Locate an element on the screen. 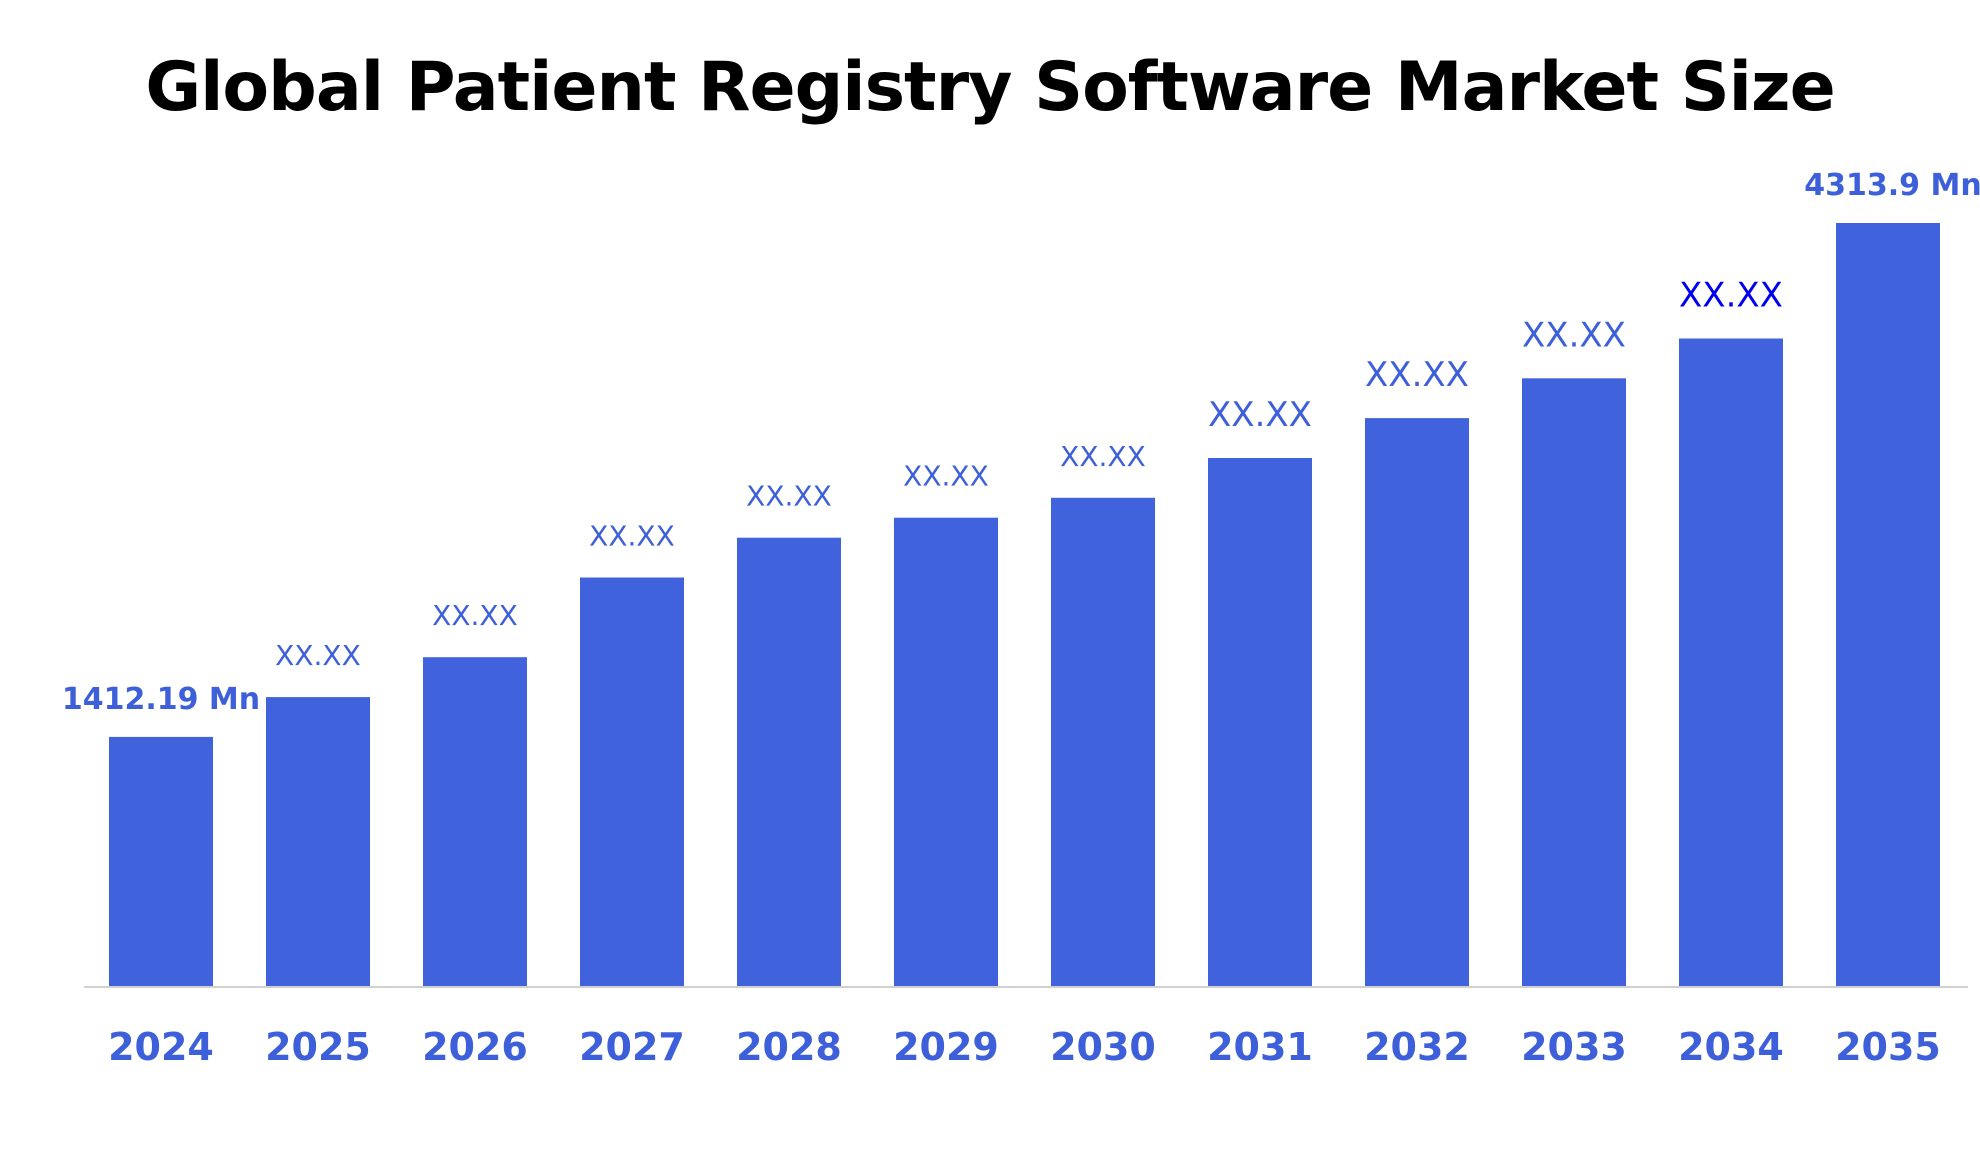 Image resolution: width=1980 pixels, height=1155 pixels. x-tick-2025: 2025 is located at coordinates (318, 1047).